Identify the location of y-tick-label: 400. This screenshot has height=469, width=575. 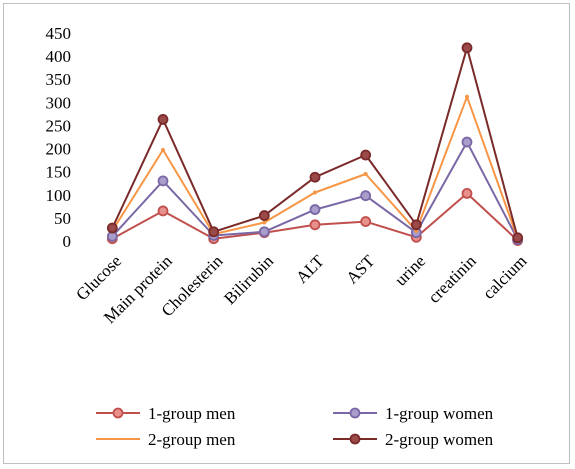
(59, 56).